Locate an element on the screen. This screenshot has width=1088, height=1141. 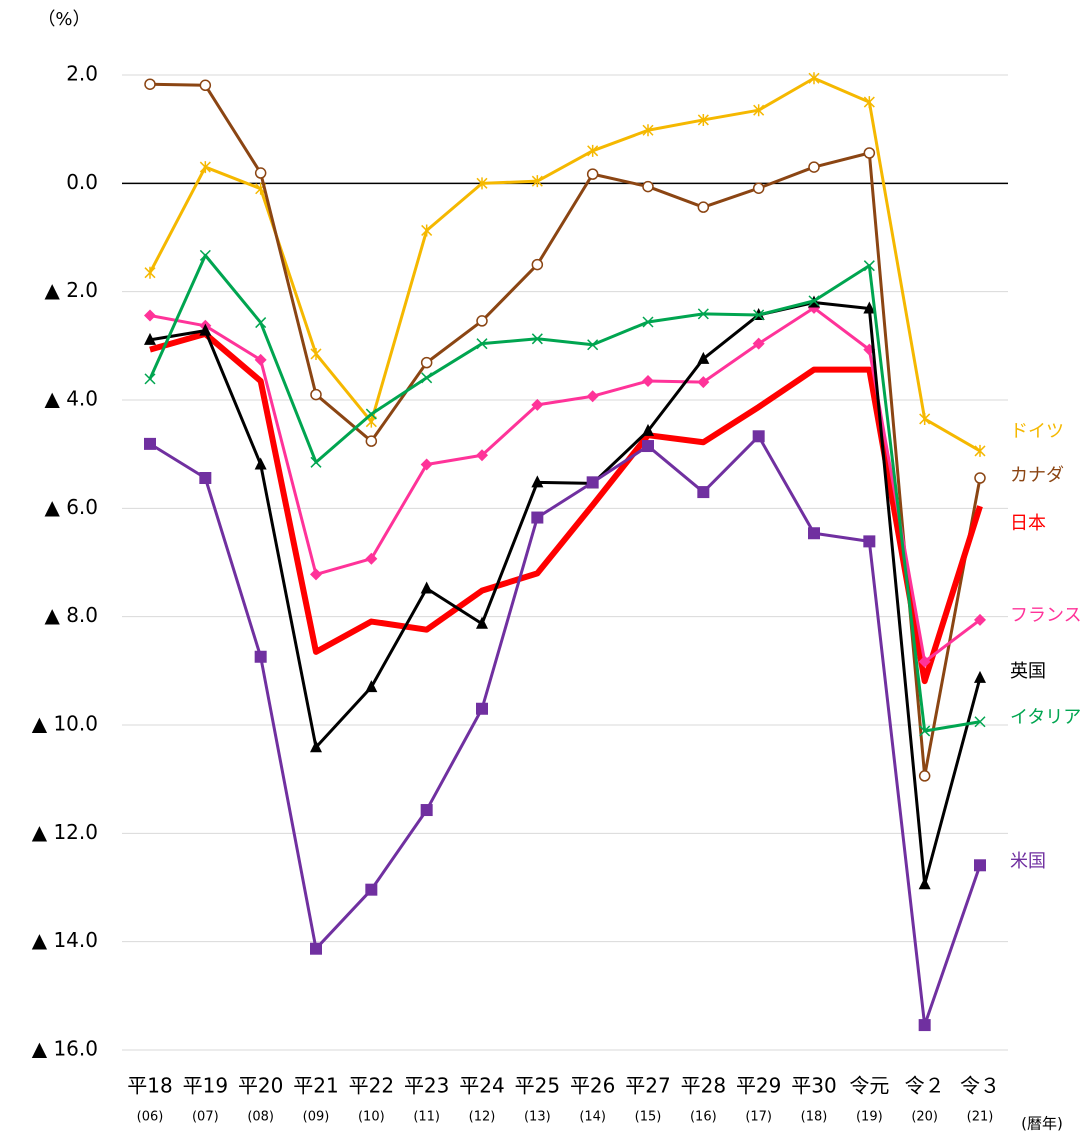
legend-label: ドイツ is located at coordinates (1037, 431).